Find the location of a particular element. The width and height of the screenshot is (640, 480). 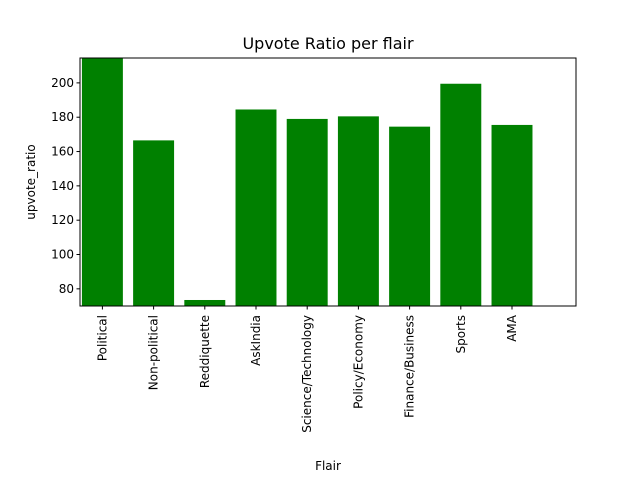

x-tick-label: AskIndia is located at coordinates (256, 340).